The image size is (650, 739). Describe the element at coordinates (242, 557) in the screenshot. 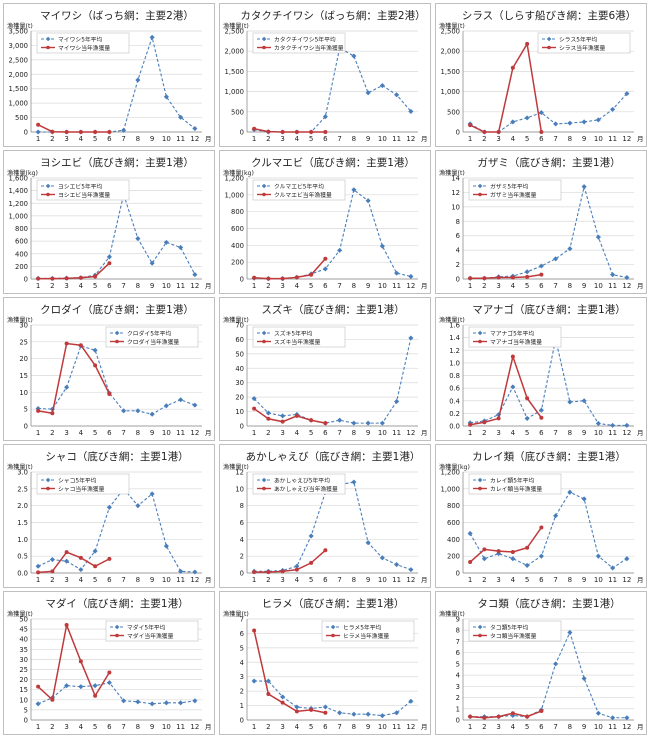

I see `y-tick-label: 2` at that location.